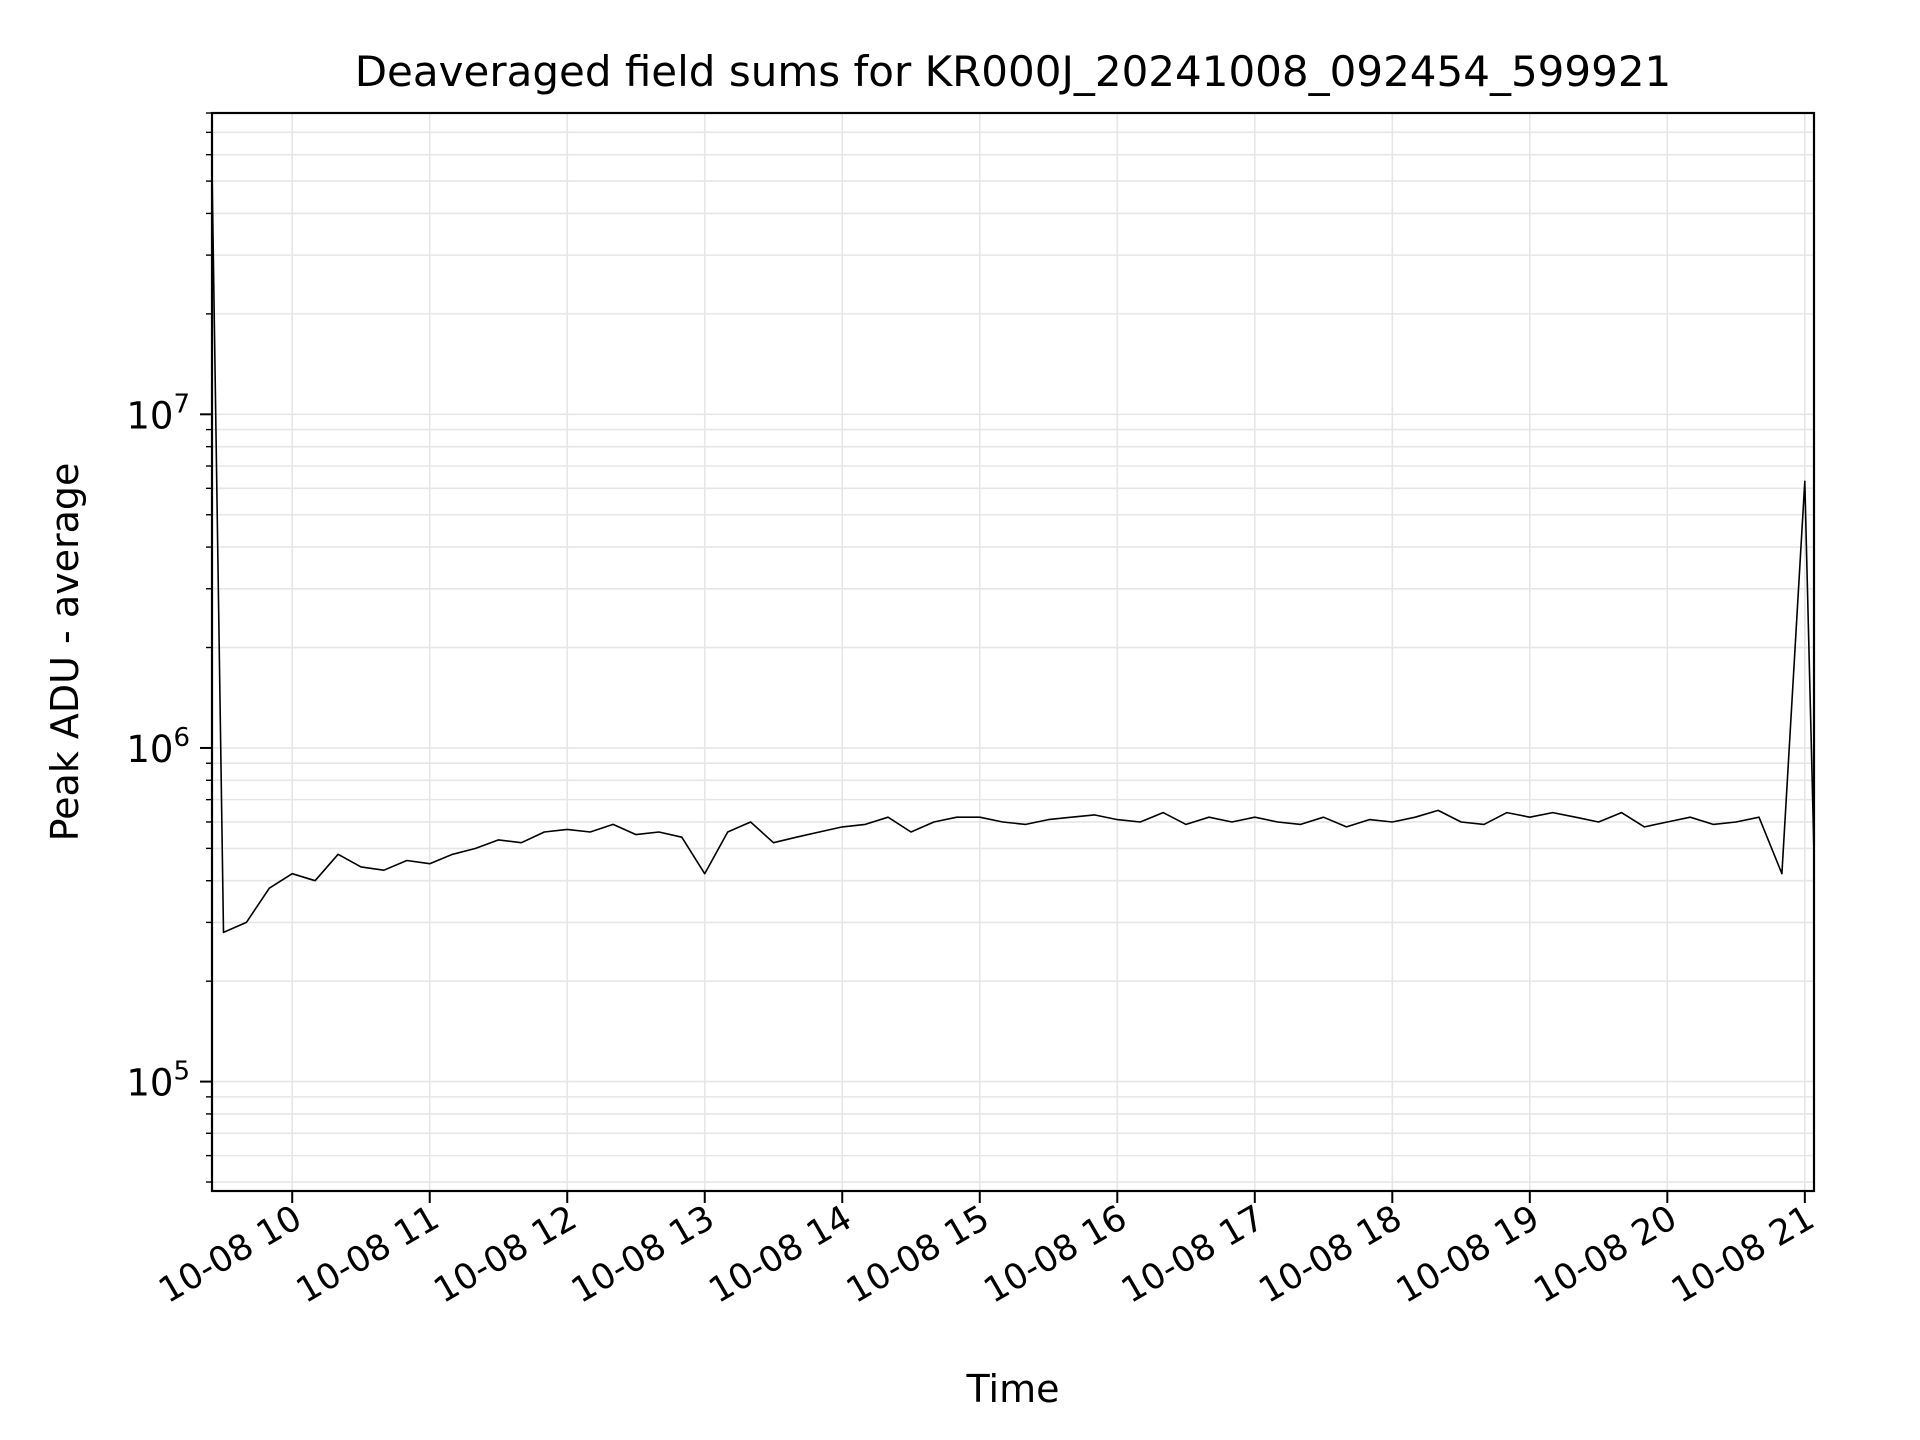  I want to click on x-tick-label: 10-08 10, so click(230, 1254).